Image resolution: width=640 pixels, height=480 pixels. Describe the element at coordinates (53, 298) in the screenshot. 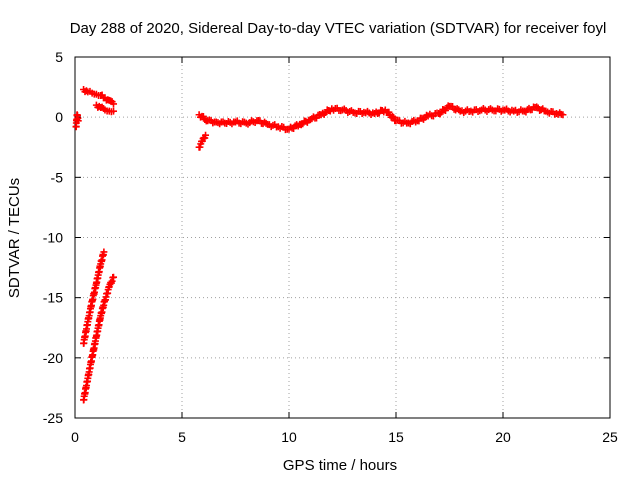

I see `y-tick-label: -15` at that location.